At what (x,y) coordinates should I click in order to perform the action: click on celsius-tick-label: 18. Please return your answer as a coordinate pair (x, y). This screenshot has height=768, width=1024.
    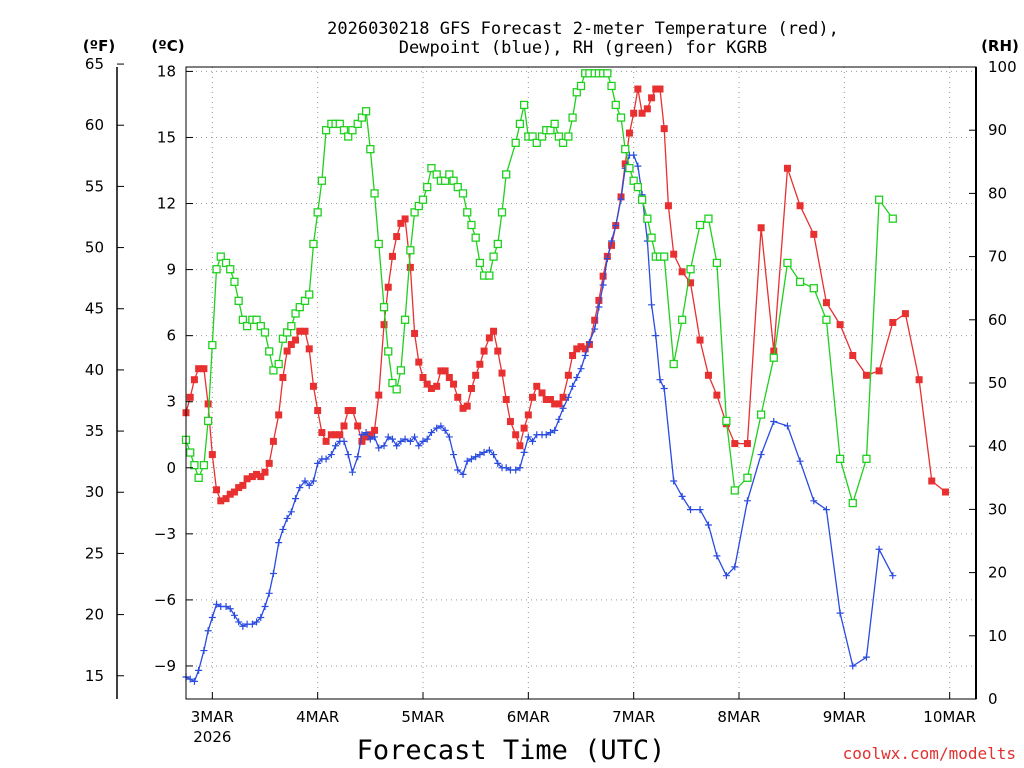
    Looking at the image, I should click on (166, 71).